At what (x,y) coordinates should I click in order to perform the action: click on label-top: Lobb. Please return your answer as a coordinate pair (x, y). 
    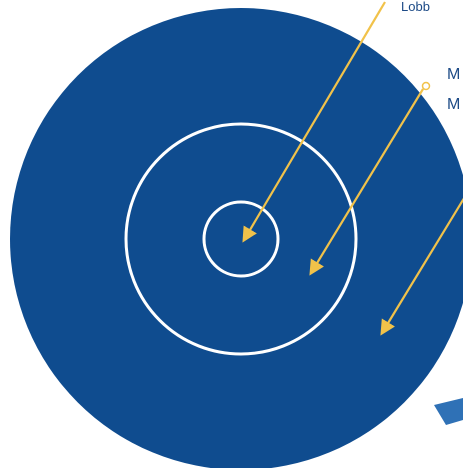
    Looking at the image, I should click on (415, 7).